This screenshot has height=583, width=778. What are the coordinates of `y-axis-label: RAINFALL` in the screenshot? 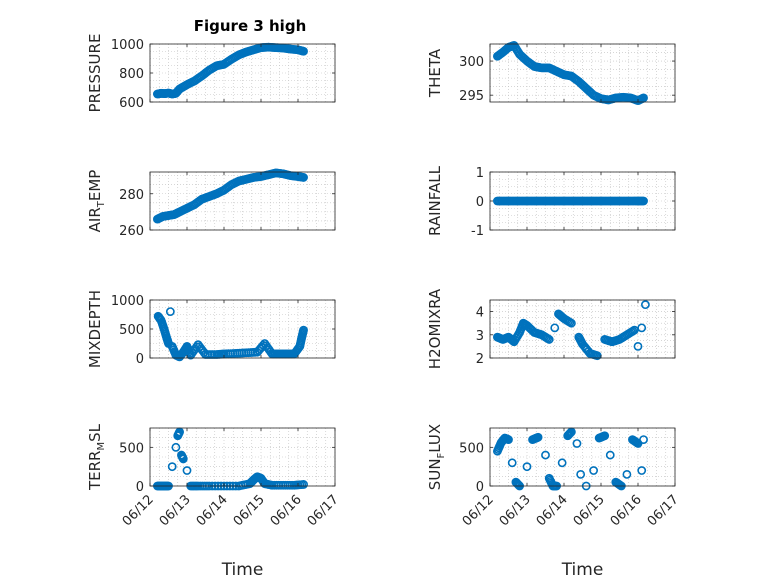 It's located at (435, 200).